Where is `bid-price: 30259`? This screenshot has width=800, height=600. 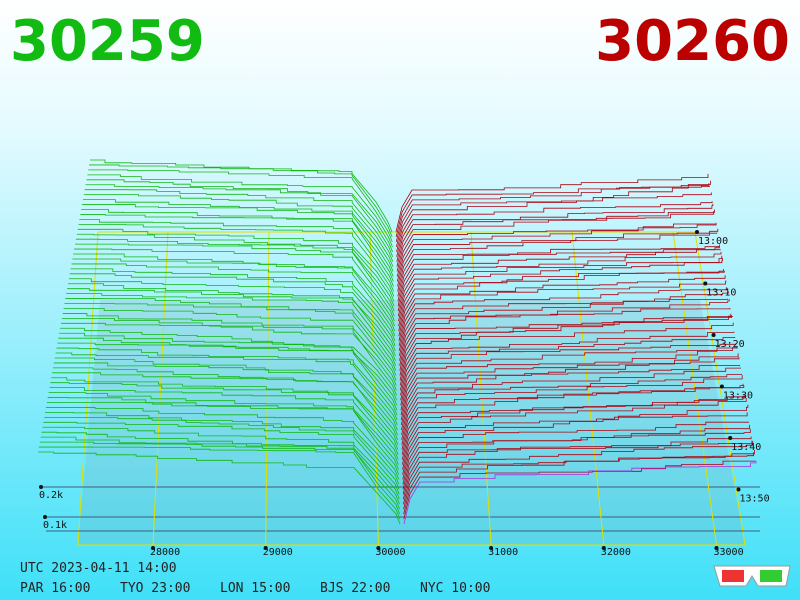 bid-price: 30259 is located at coordinates (107, 41).